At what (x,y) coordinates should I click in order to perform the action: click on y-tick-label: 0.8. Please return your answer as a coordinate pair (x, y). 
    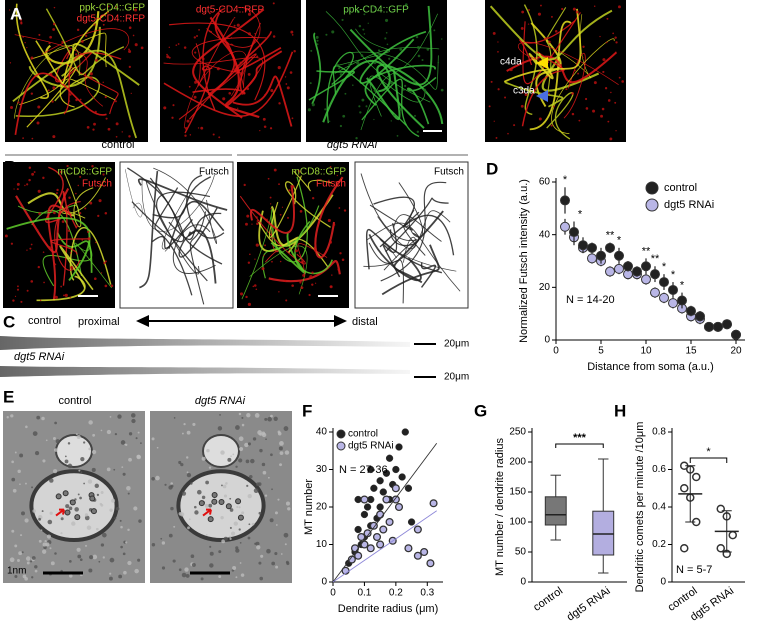
    Looking at the image, I should click on (659, 432).